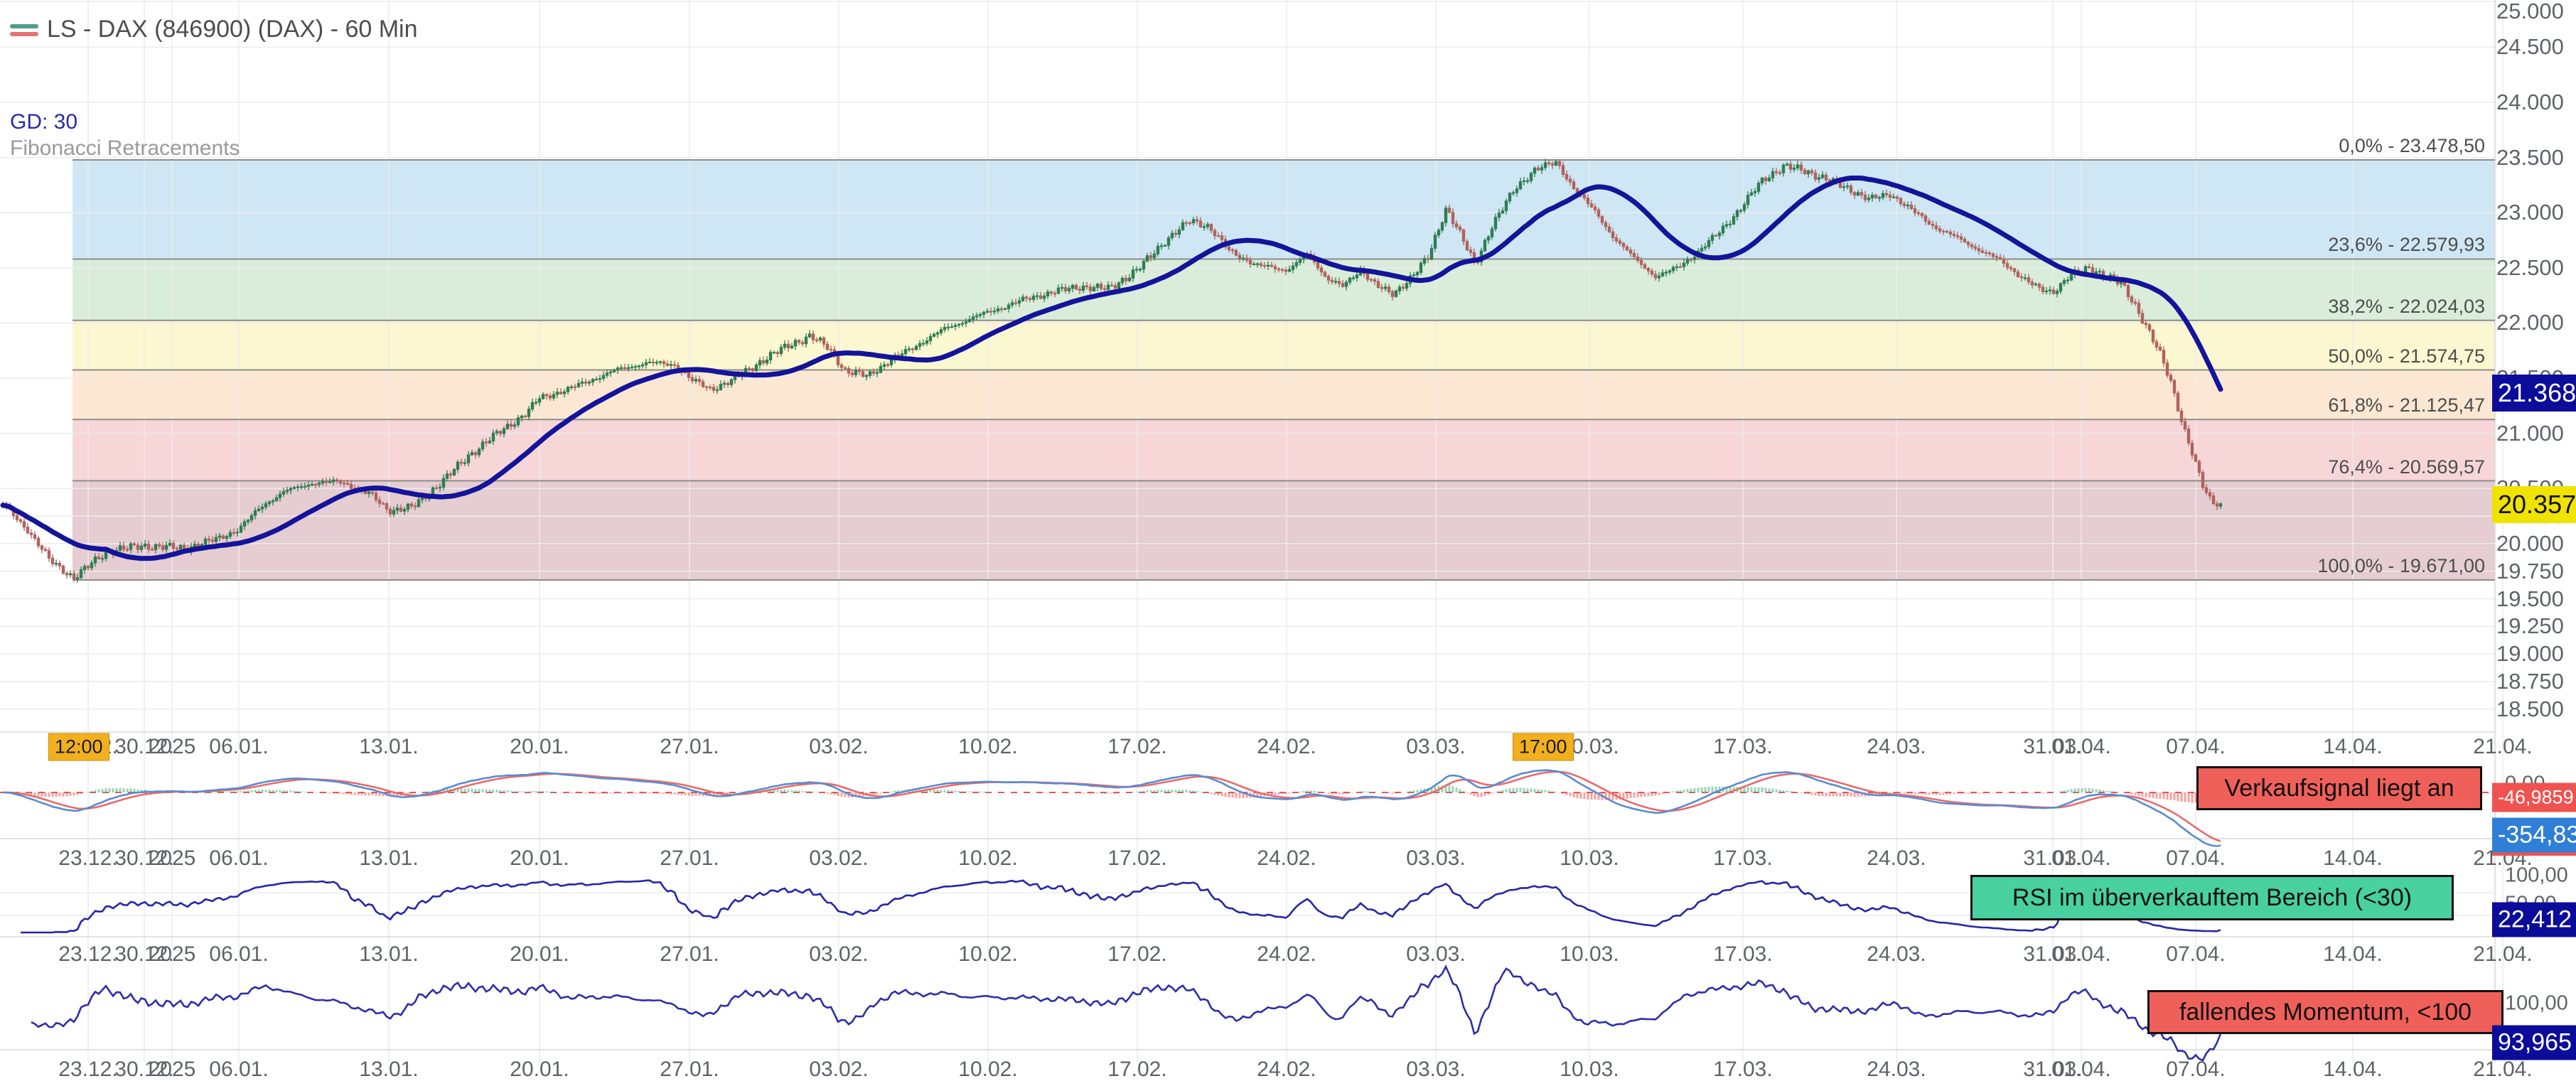  I want to click on macd-value-badge: -354,83, so click(2534, 835).